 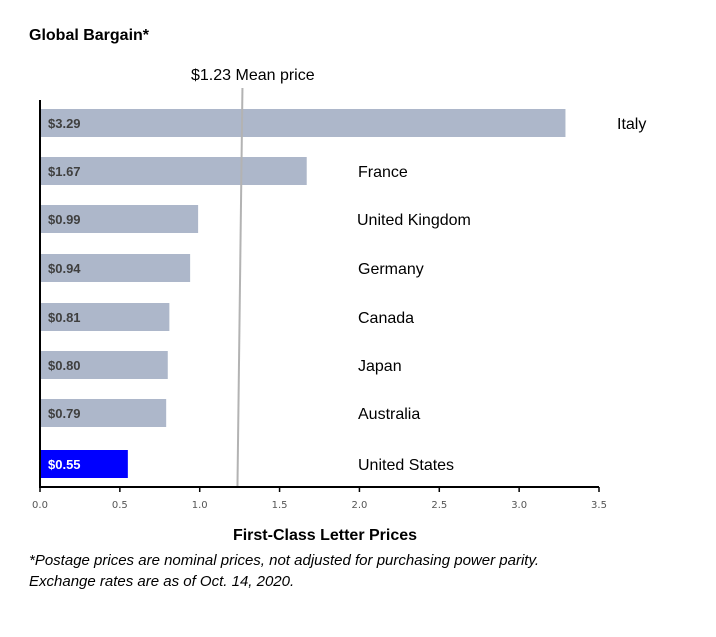 What do you see at coordinates (280, 505) in the screenshot?
I see `x-tick-label: 1.5` at bounding box center [280, 505].